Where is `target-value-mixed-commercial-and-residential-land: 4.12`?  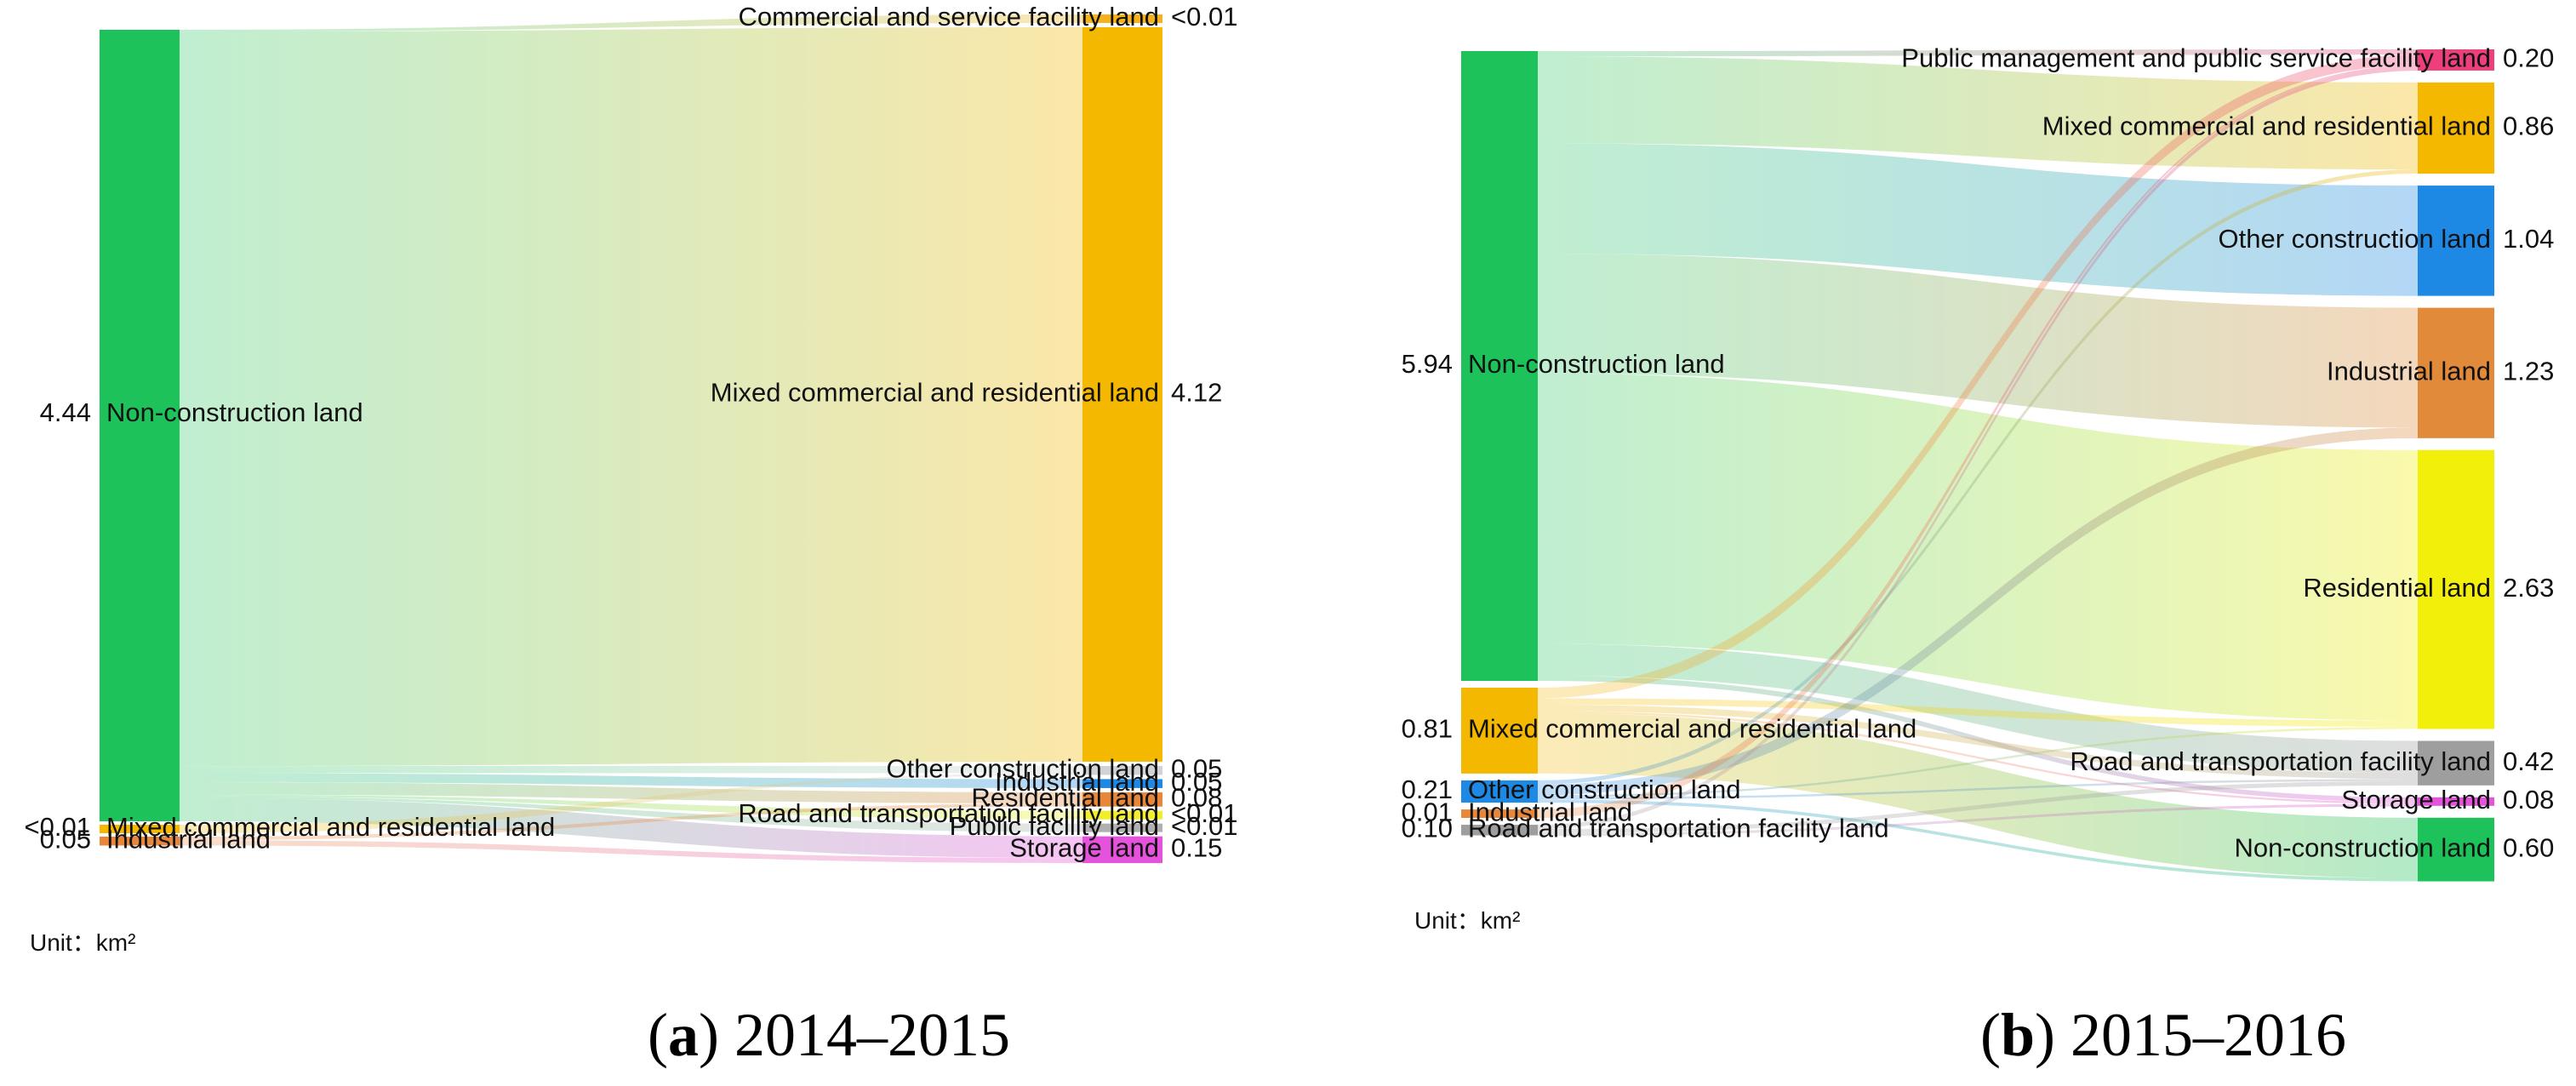 target-value-mixed-commercial-and-residential-land: 4.12 is located at coordinates (1196, 393).